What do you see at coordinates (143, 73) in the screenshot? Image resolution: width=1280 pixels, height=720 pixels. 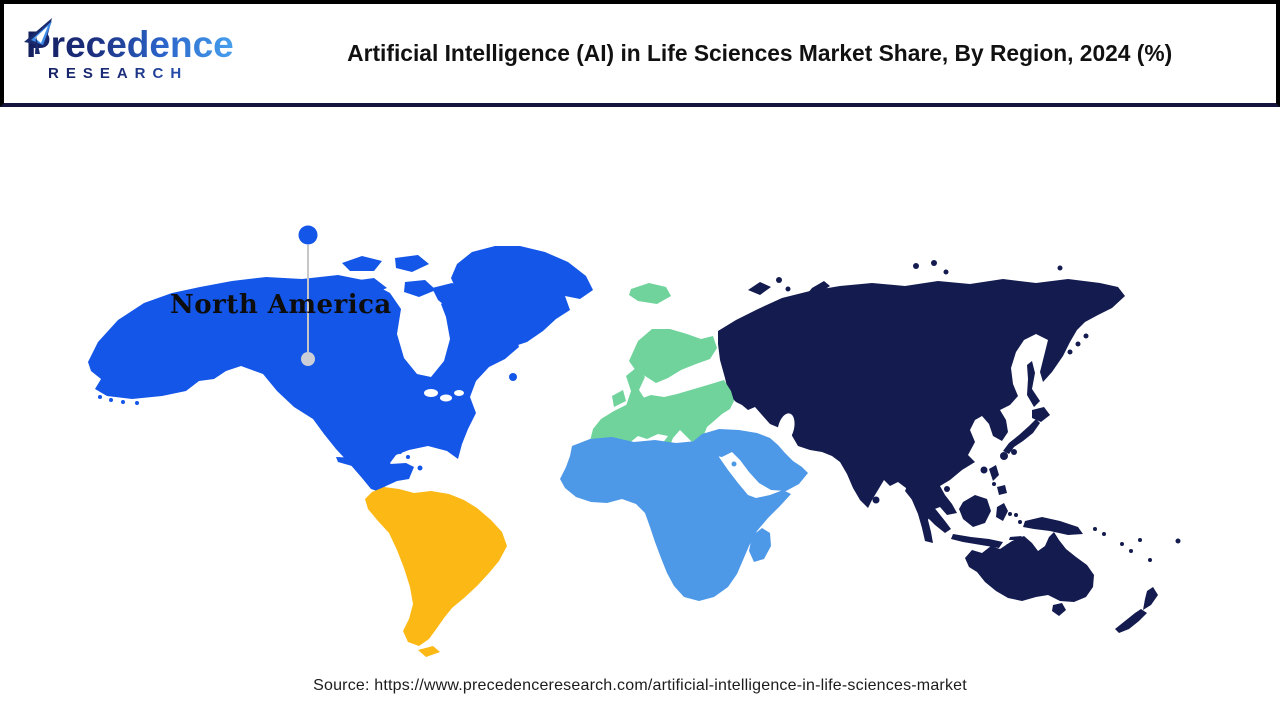 I see `logo-text-secondary: RESEARCH` at bounding box center [143, 73].